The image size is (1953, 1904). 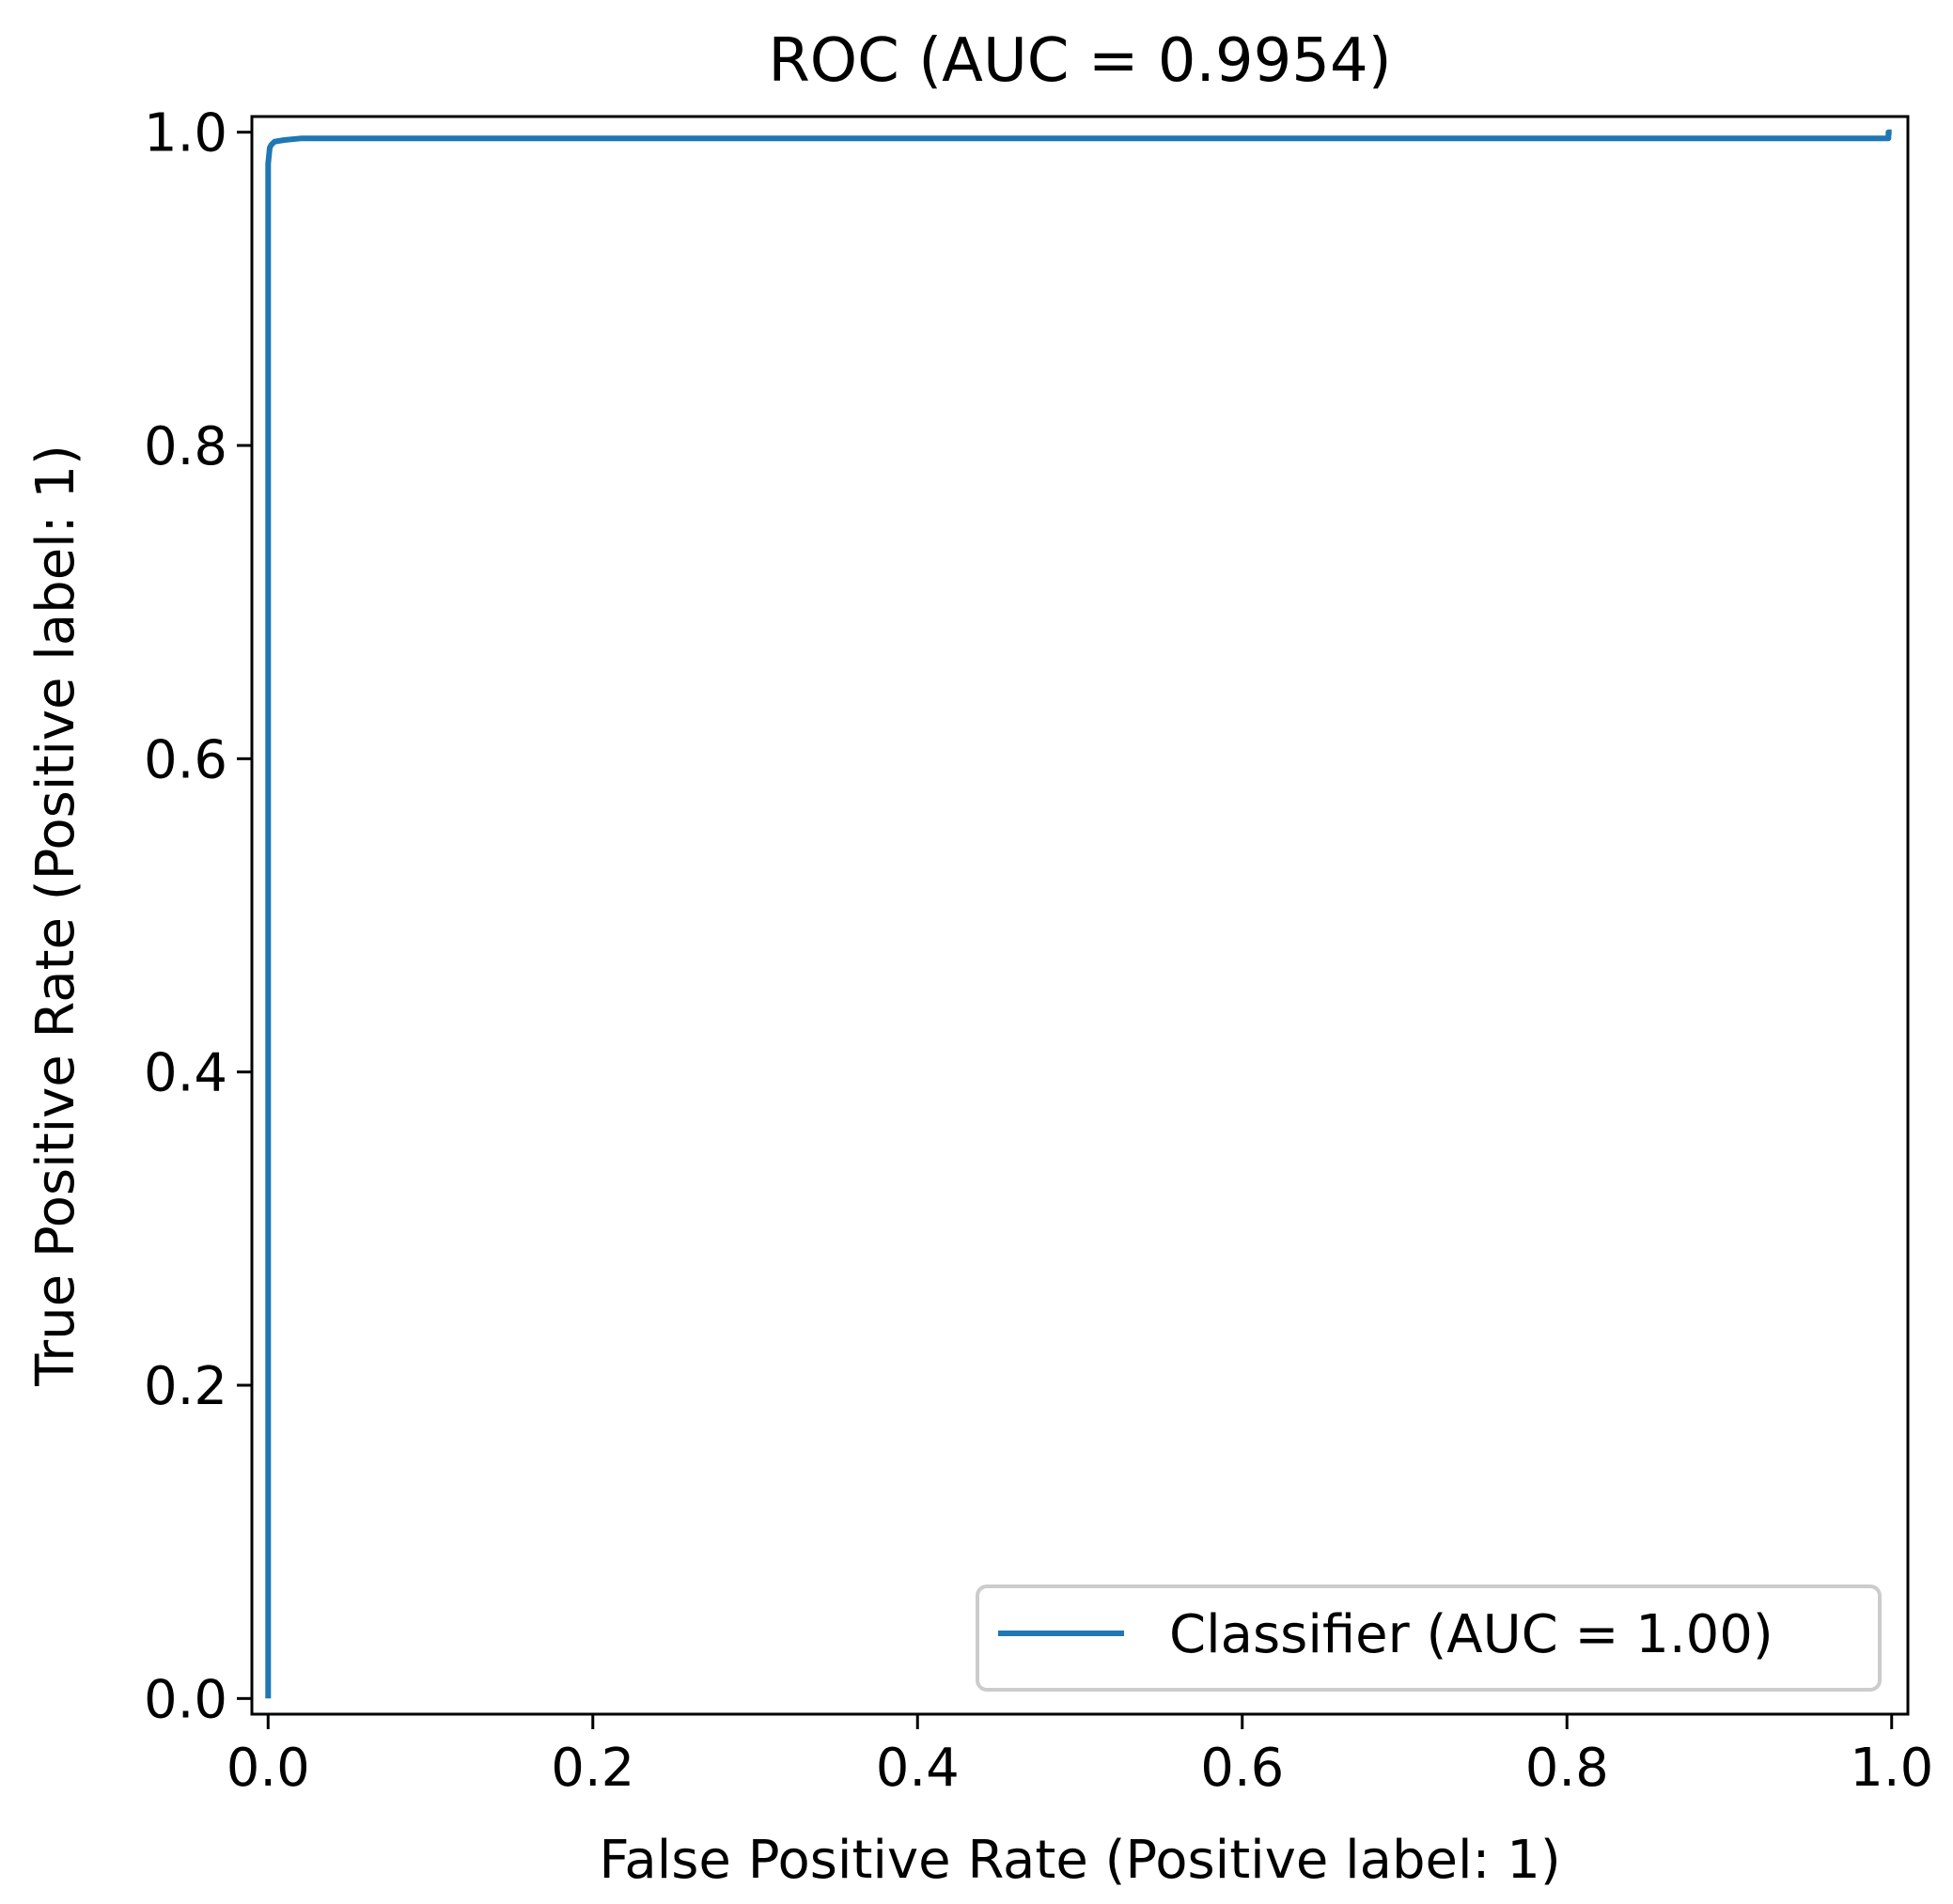 I want to click on x-axis-label: False Positive Rate (Positive label: 1), so click(x=1080, y=1861).